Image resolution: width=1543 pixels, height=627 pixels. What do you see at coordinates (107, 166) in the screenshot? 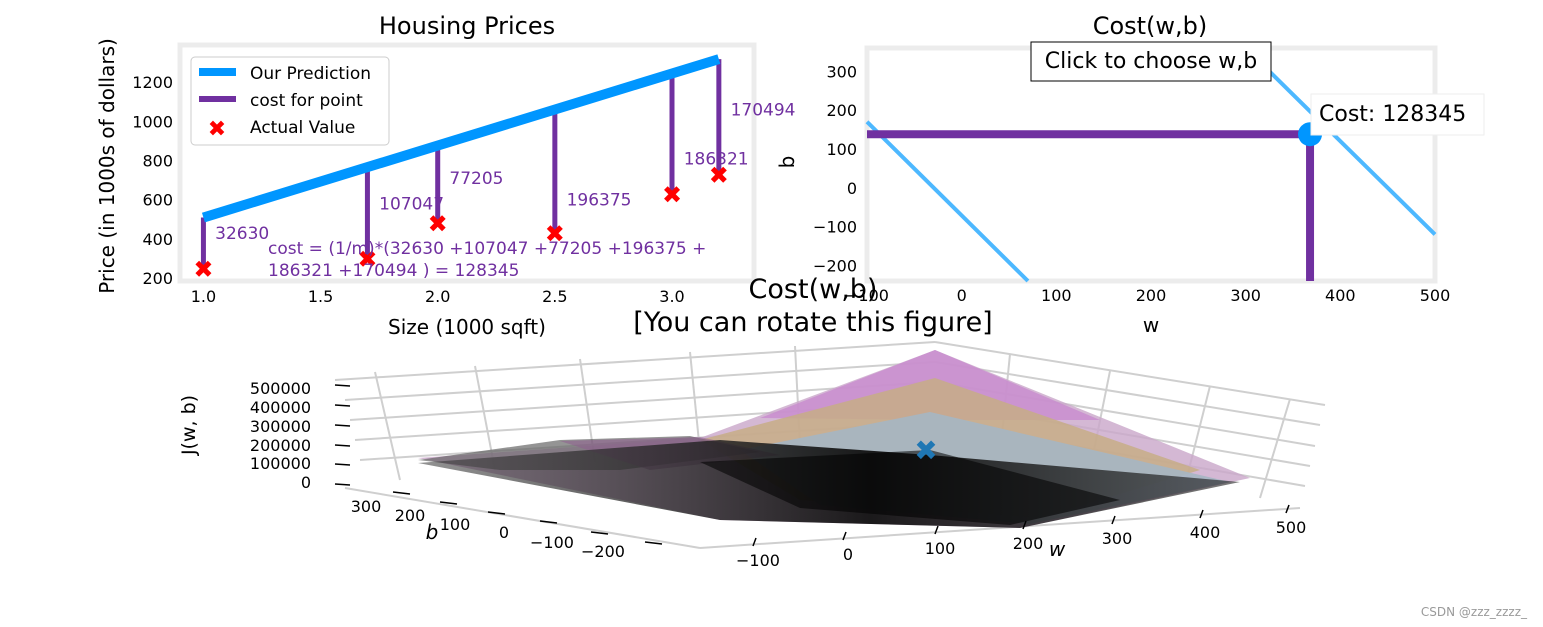
I see `y-axis-label: Price (in 1000s of dollars)` at bounding box center [107, 166].